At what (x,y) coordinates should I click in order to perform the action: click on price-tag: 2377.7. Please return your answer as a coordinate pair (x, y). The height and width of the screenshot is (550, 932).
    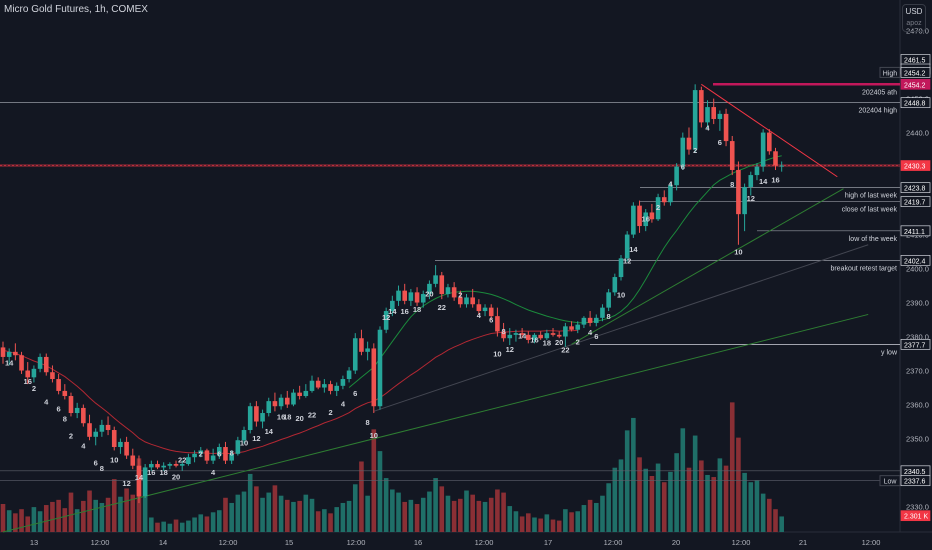
    Looking at the image, I should click on (915, 345).